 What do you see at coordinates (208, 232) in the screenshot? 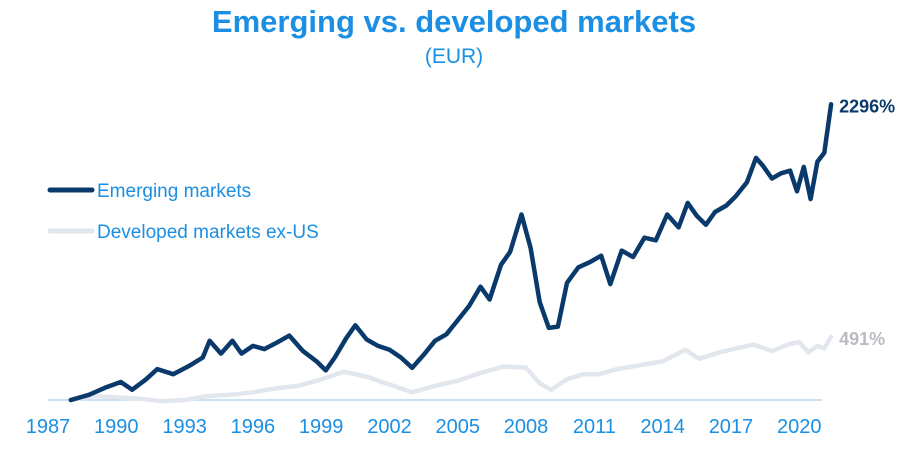
I see `legend-label-1: Developed markets ex-US` at bounding box center [208, 232].